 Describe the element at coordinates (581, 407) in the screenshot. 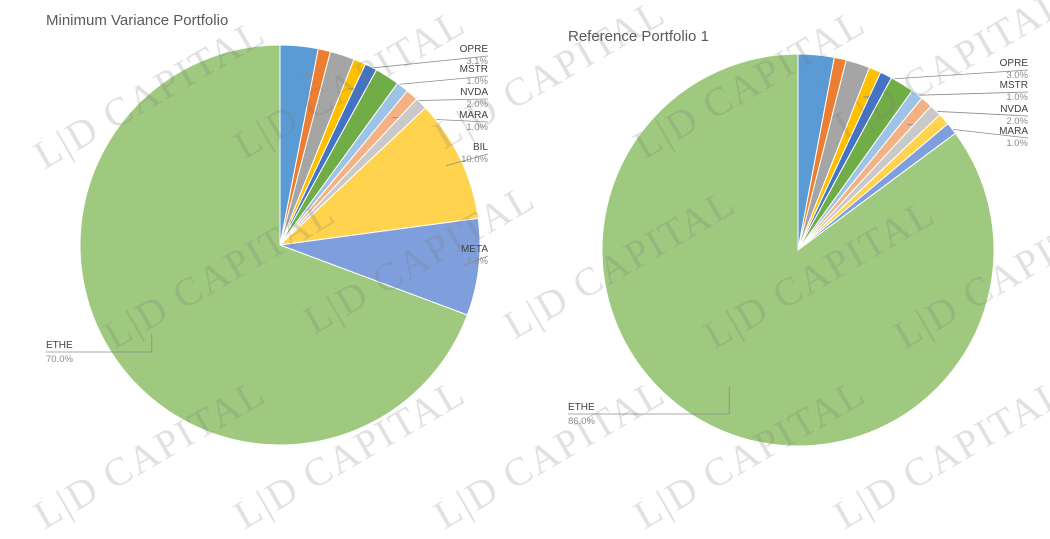

I see `pie2-label-ethe: ETHE` at that location.